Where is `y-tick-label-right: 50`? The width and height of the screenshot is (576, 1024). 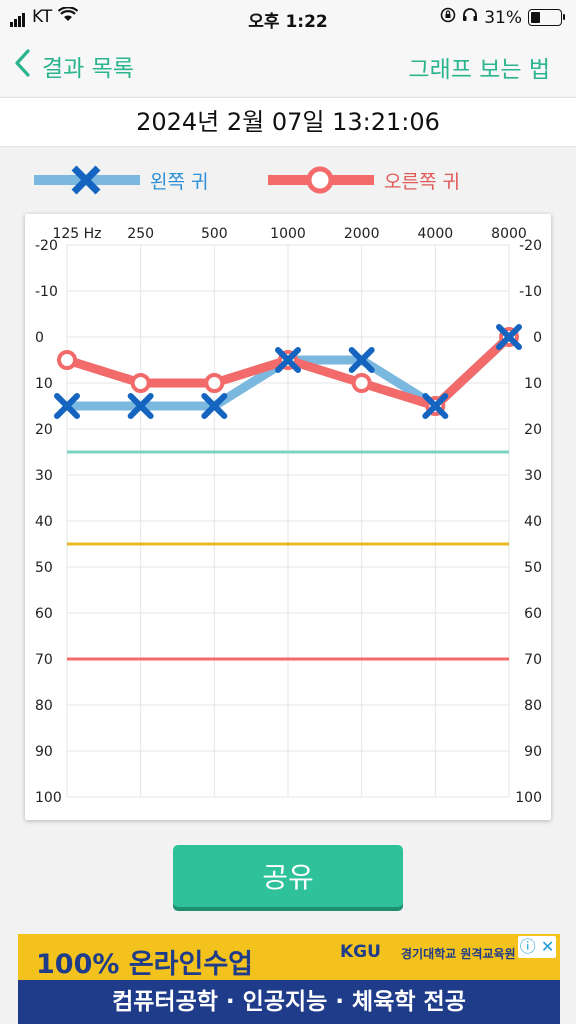
y-tick-label-right: 50 is located at coordinates (533, 568).